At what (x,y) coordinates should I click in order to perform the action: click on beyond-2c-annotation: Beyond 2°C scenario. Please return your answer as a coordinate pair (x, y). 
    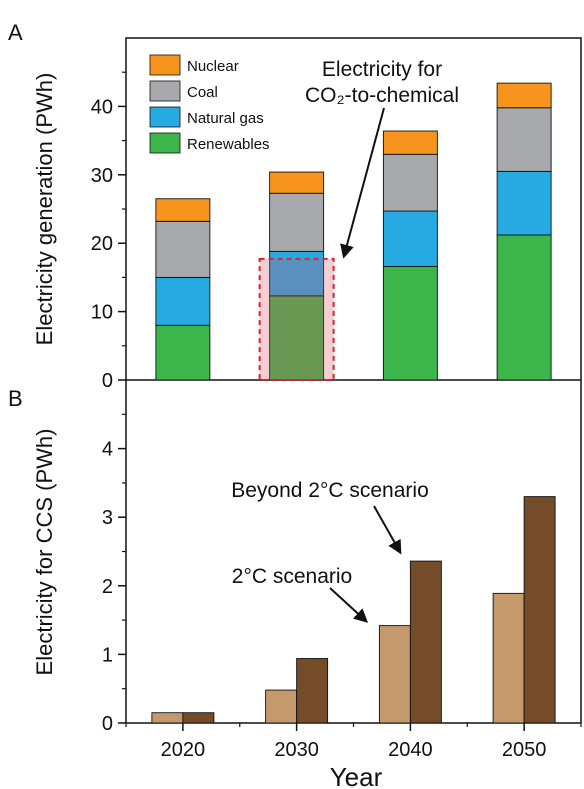
    Looking at the image, I should click on (330, 490).